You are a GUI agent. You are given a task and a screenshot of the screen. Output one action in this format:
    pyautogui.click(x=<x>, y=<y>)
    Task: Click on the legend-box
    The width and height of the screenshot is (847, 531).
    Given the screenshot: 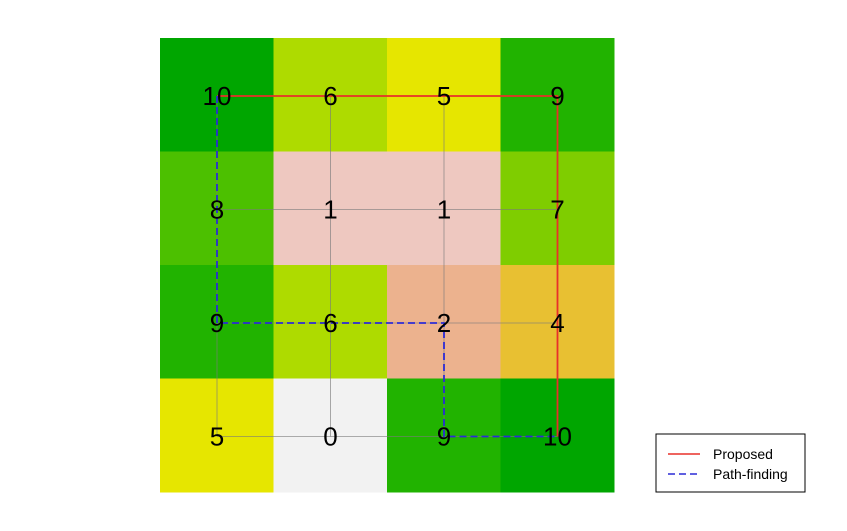 What is the action you would take?
    pyautogui.click(x=730, y=463)
    